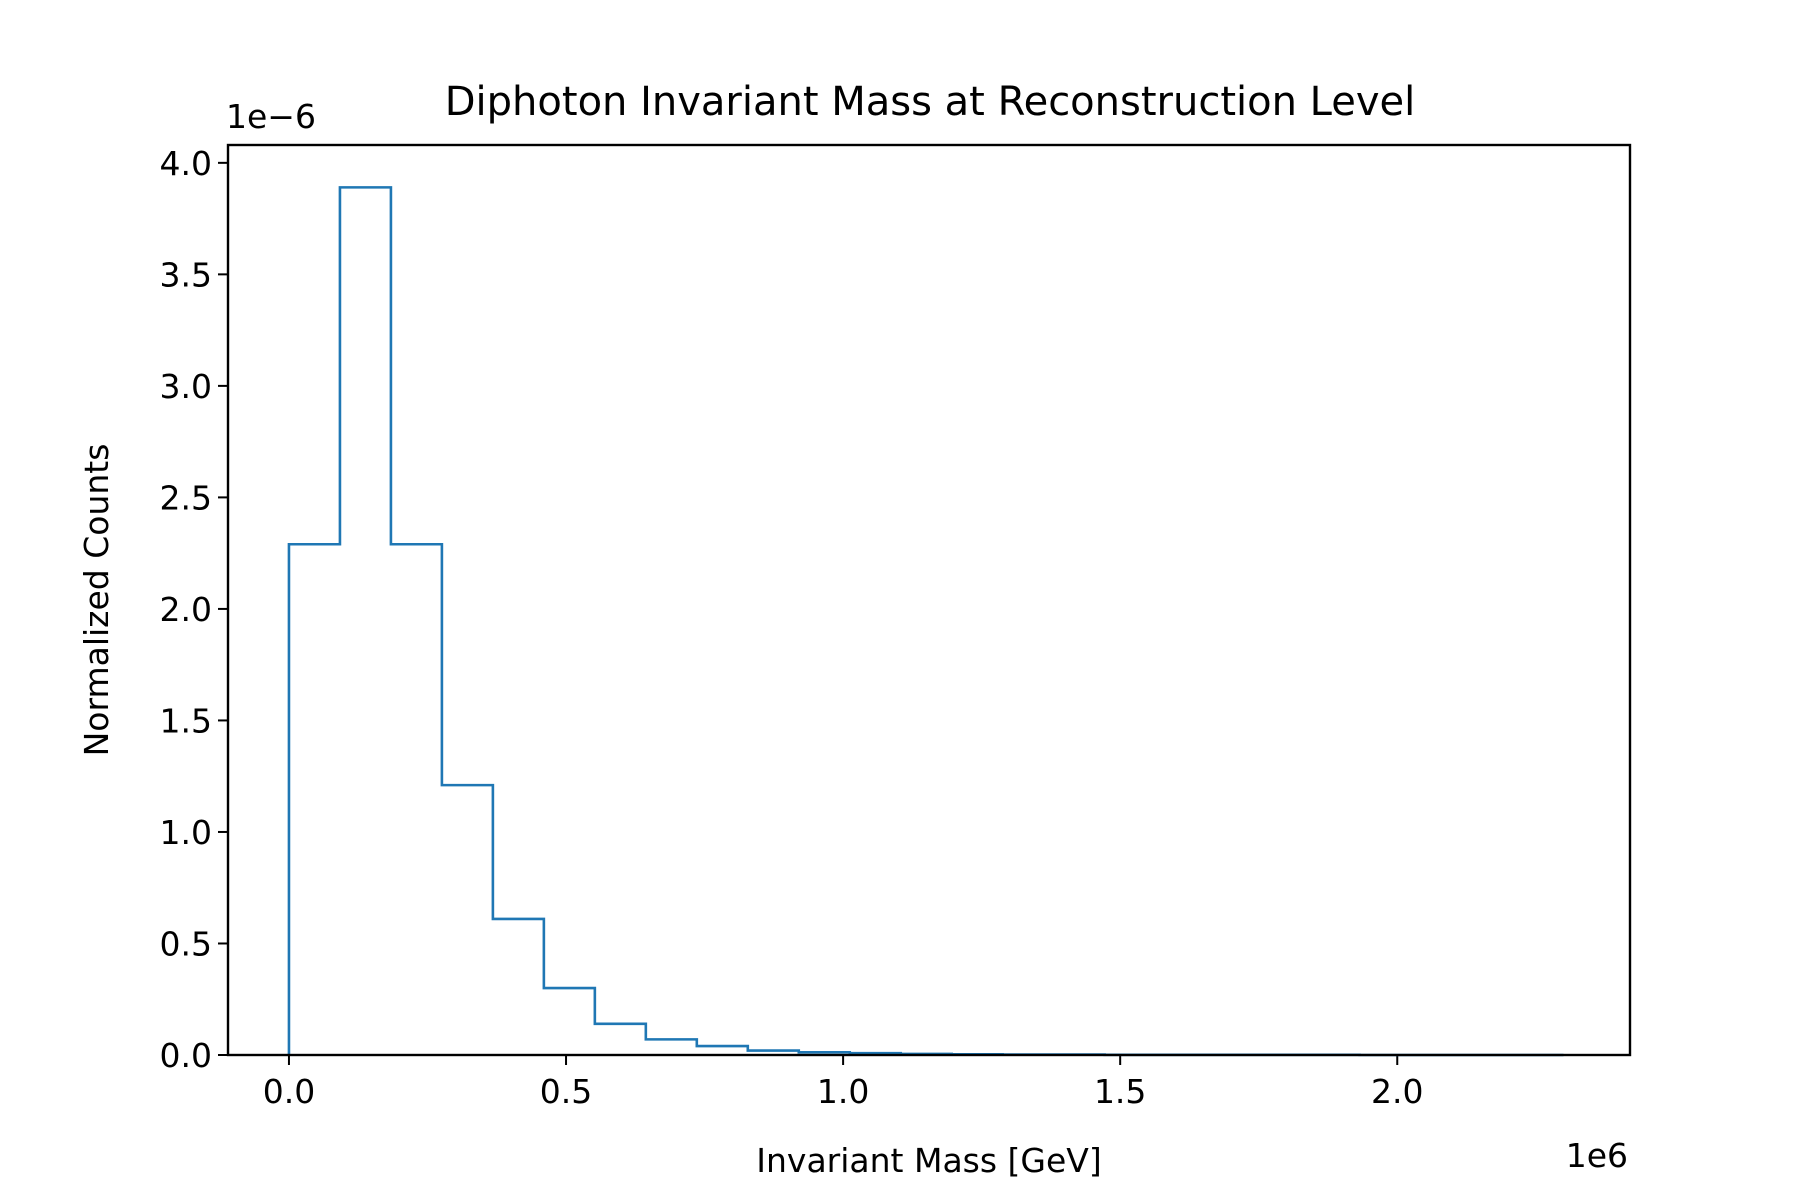 The image size is (1800, 1200). I want to click on y-tick-label: 3.5, so click(186, 274).